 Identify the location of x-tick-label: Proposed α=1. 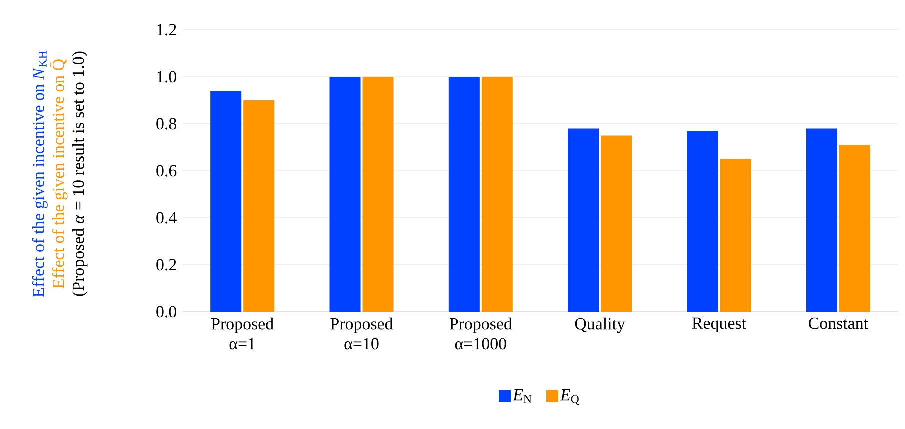
(243, 334).